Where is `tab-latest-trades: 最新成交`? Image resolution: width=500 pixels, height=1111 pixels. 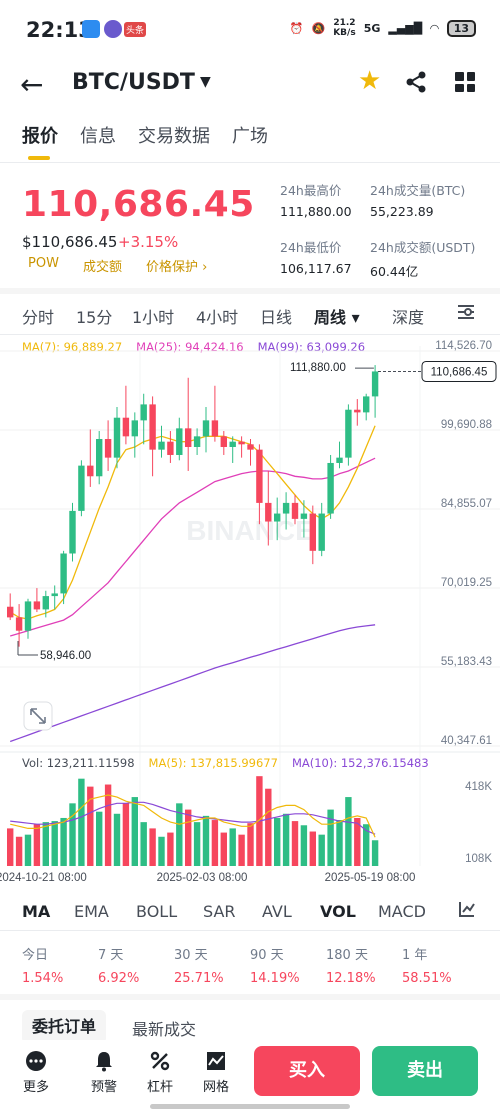 tab-latest-trades: 最新成交 is located at coordinates (164, 1029).